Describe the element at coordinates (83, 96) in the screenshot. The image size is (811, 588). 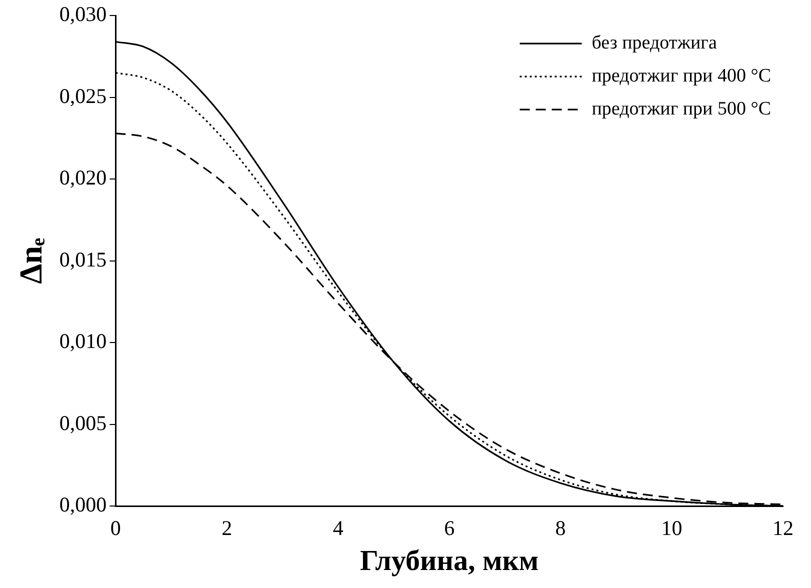
I see `y-tick-label: 0,025` at that location.